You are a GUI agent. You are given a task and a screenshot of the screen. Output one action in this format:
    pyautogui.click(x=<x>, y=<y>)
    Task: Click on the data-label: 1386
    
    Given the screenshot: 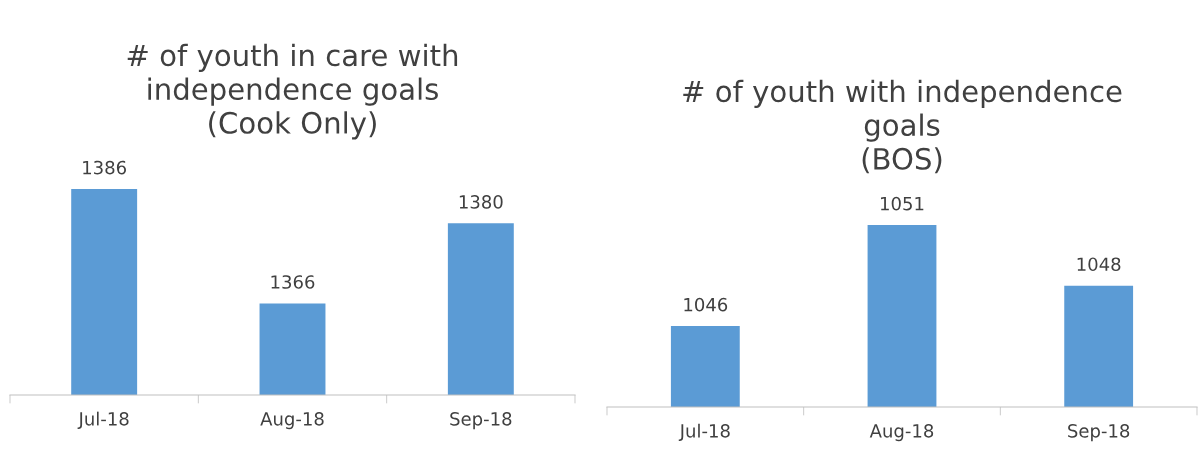 What is the action you would take?
    pyautogui.click(x=104, y=167)
    